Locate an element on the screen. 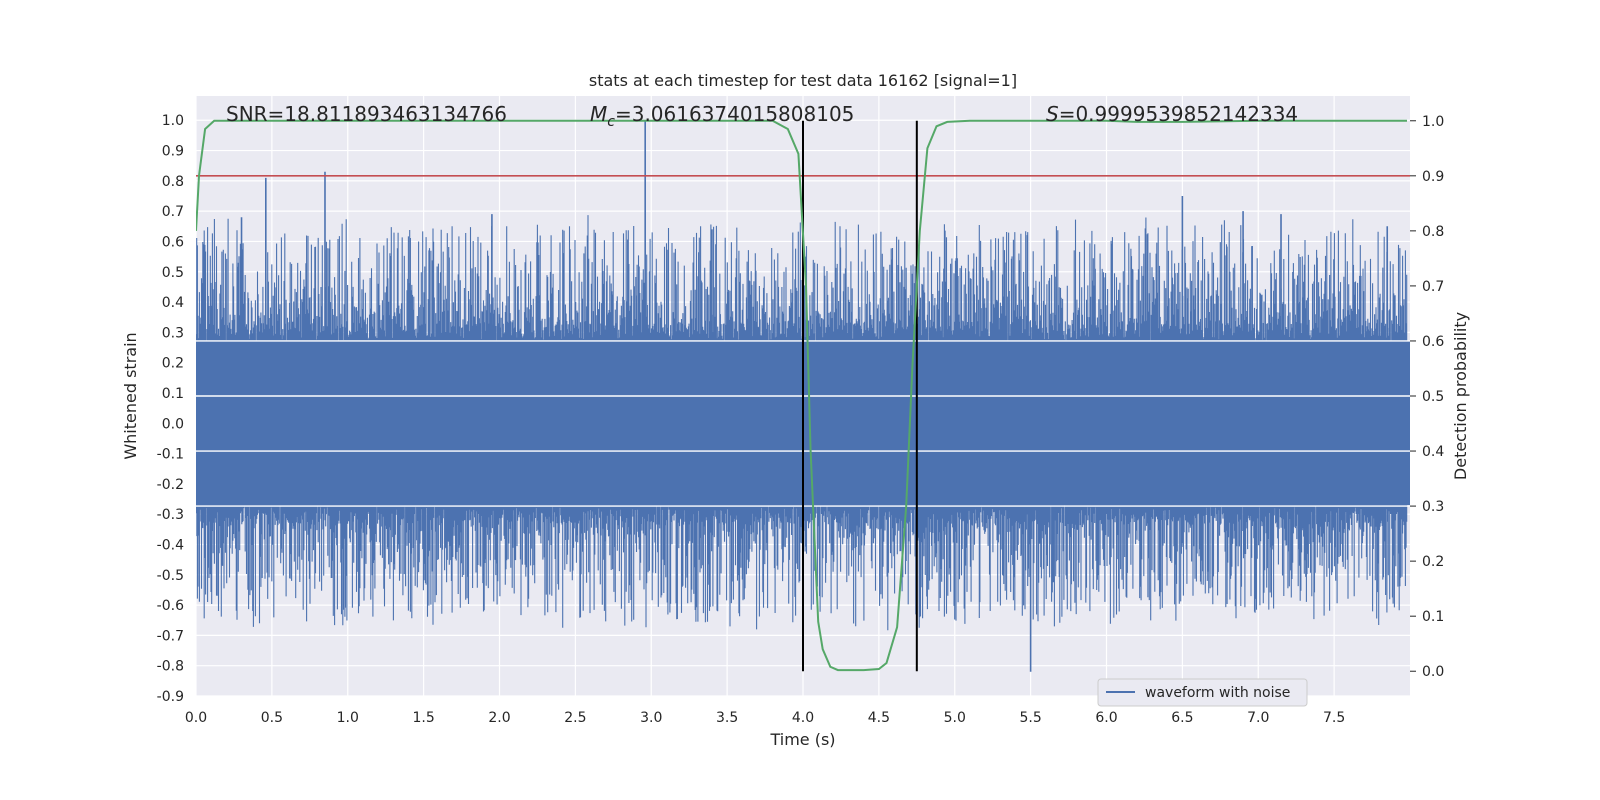  y-tick-label: -0.2 is located at coordinates (170, 485).